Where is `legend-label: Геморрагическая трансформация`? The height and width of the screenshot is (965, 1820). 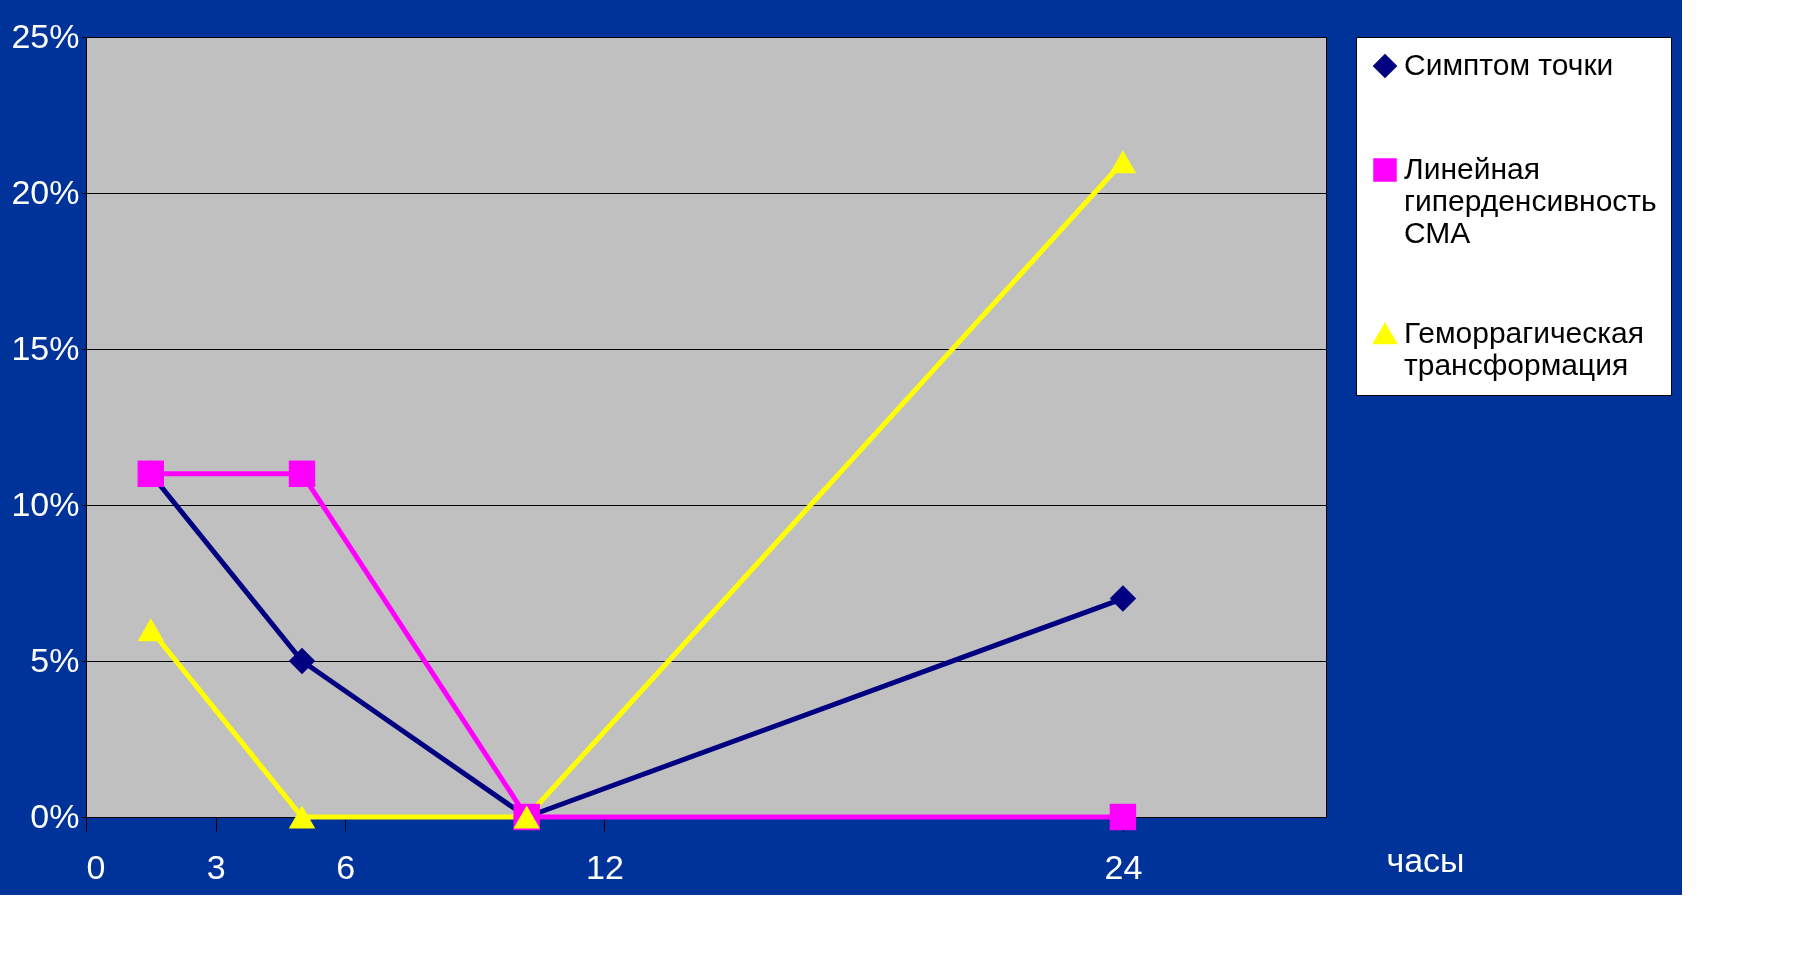
legend-label: Геморрагическая трансформация is located at coordinates (1524, 348).